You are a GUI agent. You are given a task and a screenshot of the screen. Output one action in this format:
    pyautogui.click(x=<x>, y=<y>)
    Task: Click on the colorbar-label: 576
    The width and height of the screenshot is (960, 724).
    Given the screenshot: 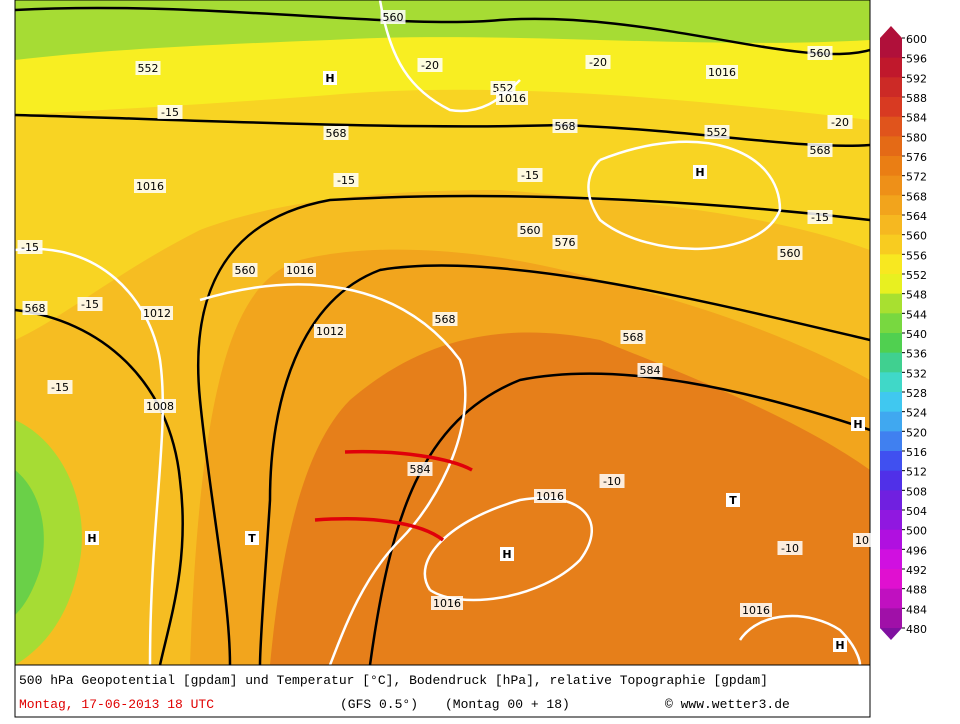 What is the action you would take?
    pyautogui.click(x=916, y=157)
    